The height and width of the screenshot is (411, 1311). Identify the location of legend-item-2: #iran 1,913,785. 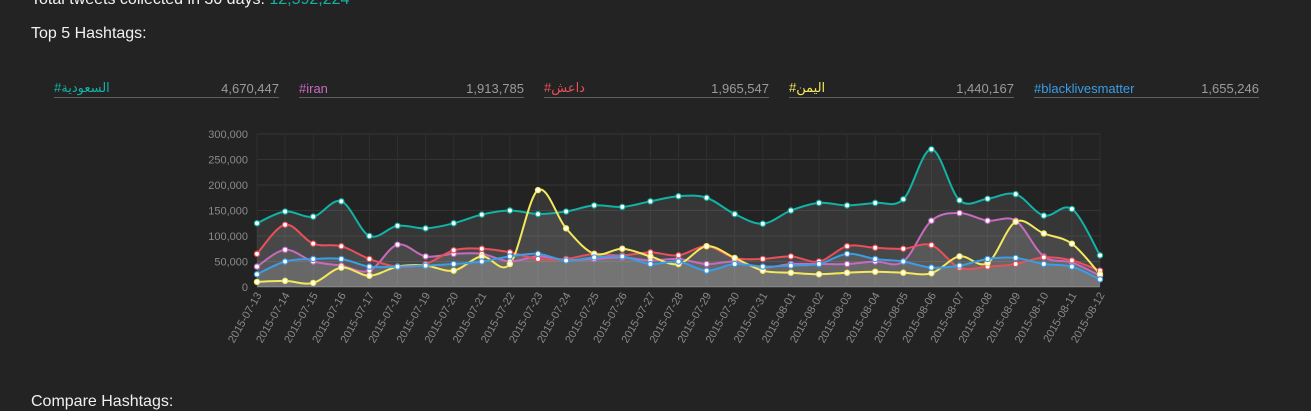
(411, 88).